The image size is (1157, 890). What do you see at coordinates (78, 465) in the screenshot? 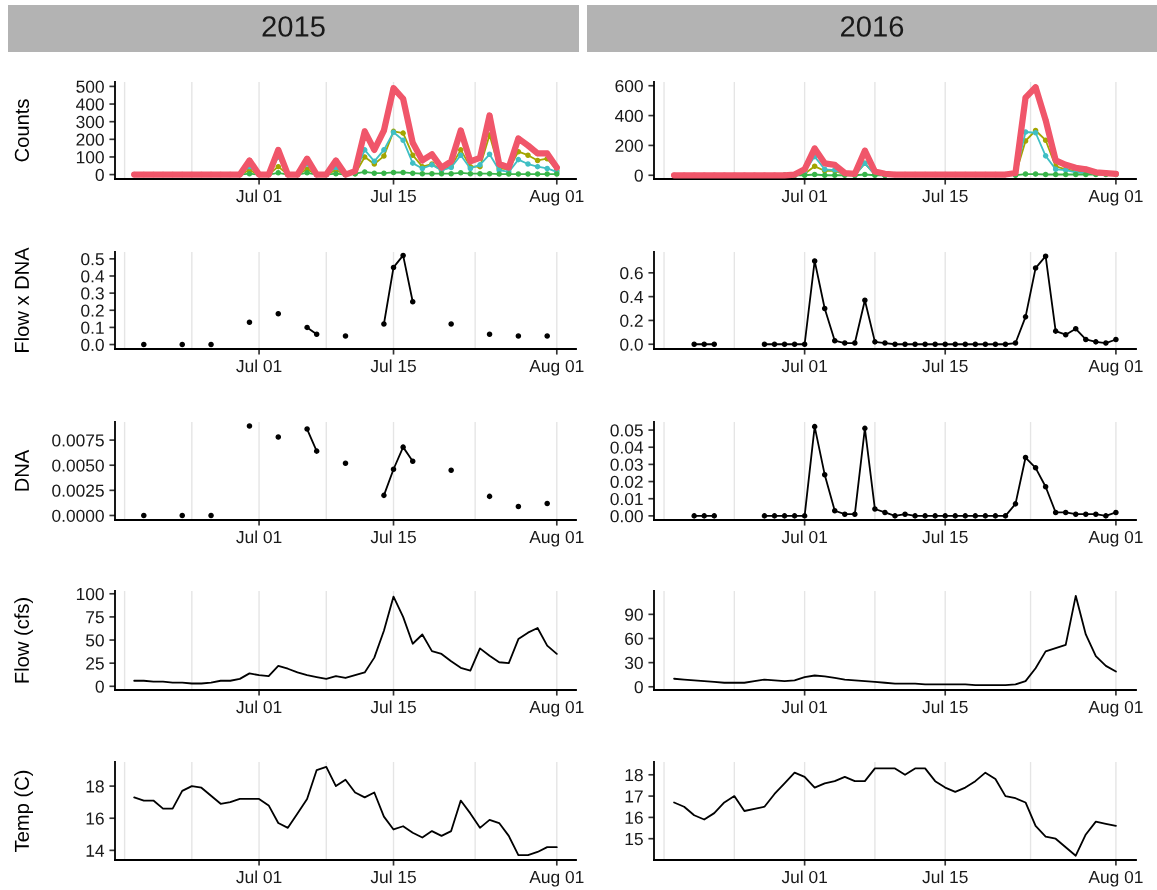
I see `y-tick-label: 0.0050` at bounding box center [78, 465].